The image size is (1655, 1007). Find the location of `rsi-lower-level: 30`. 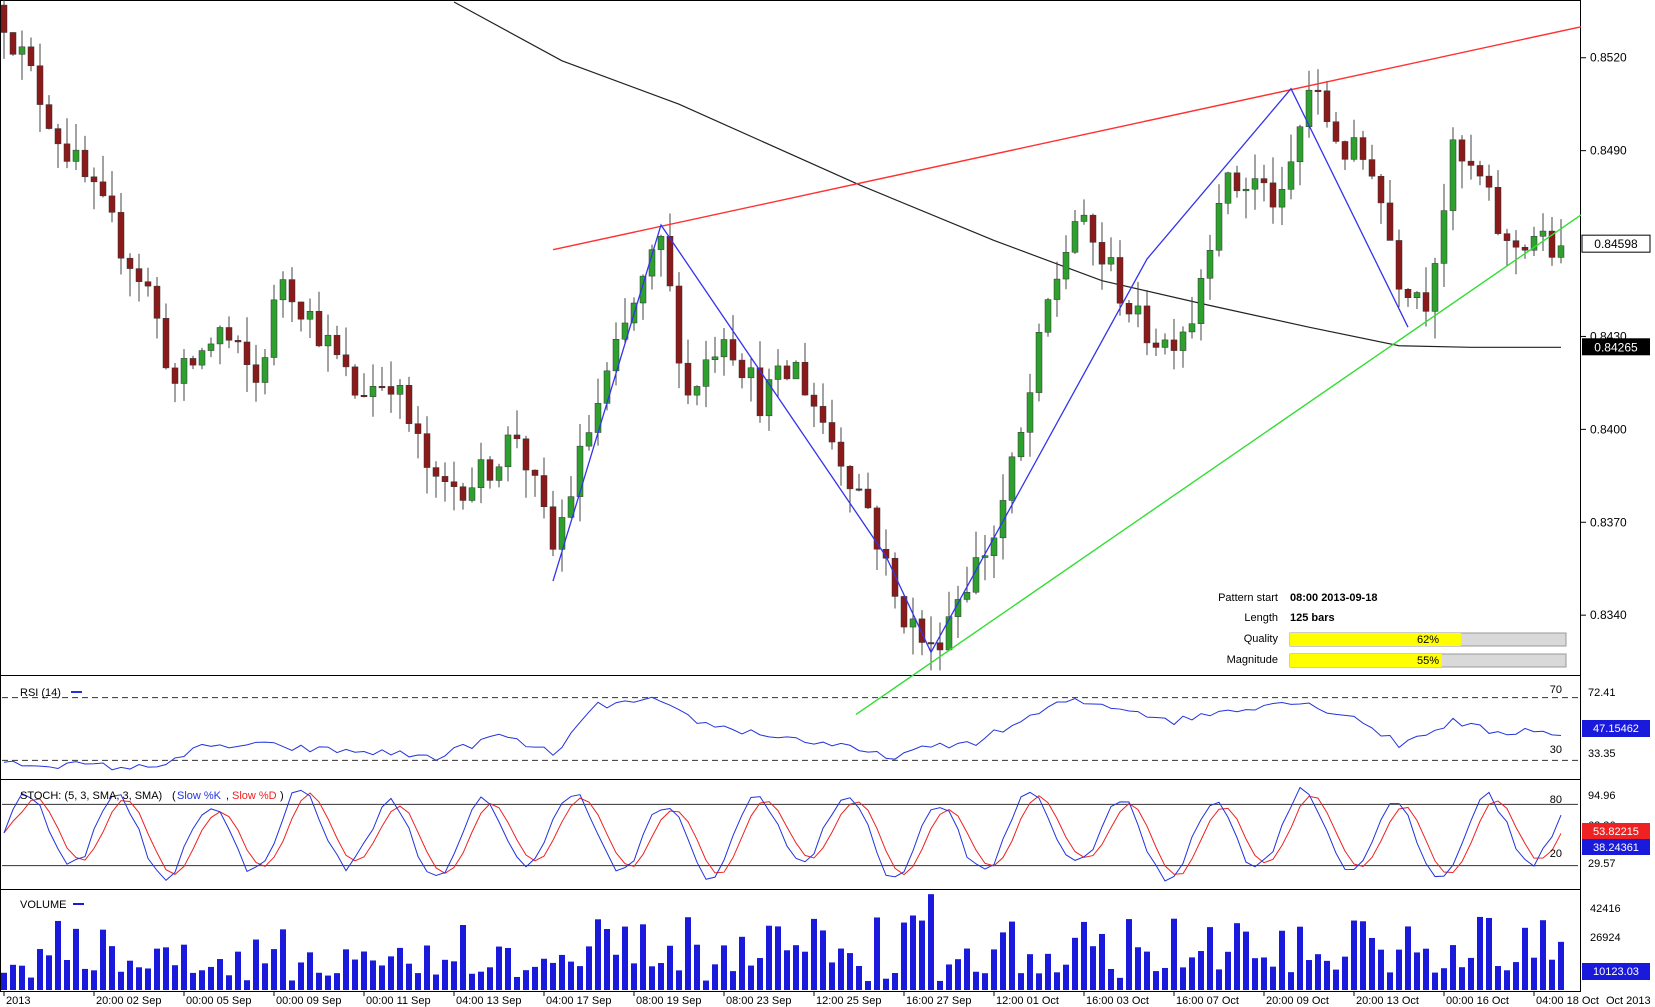

rsi-lower-level: 30 is located at coordinates (1556, 750).